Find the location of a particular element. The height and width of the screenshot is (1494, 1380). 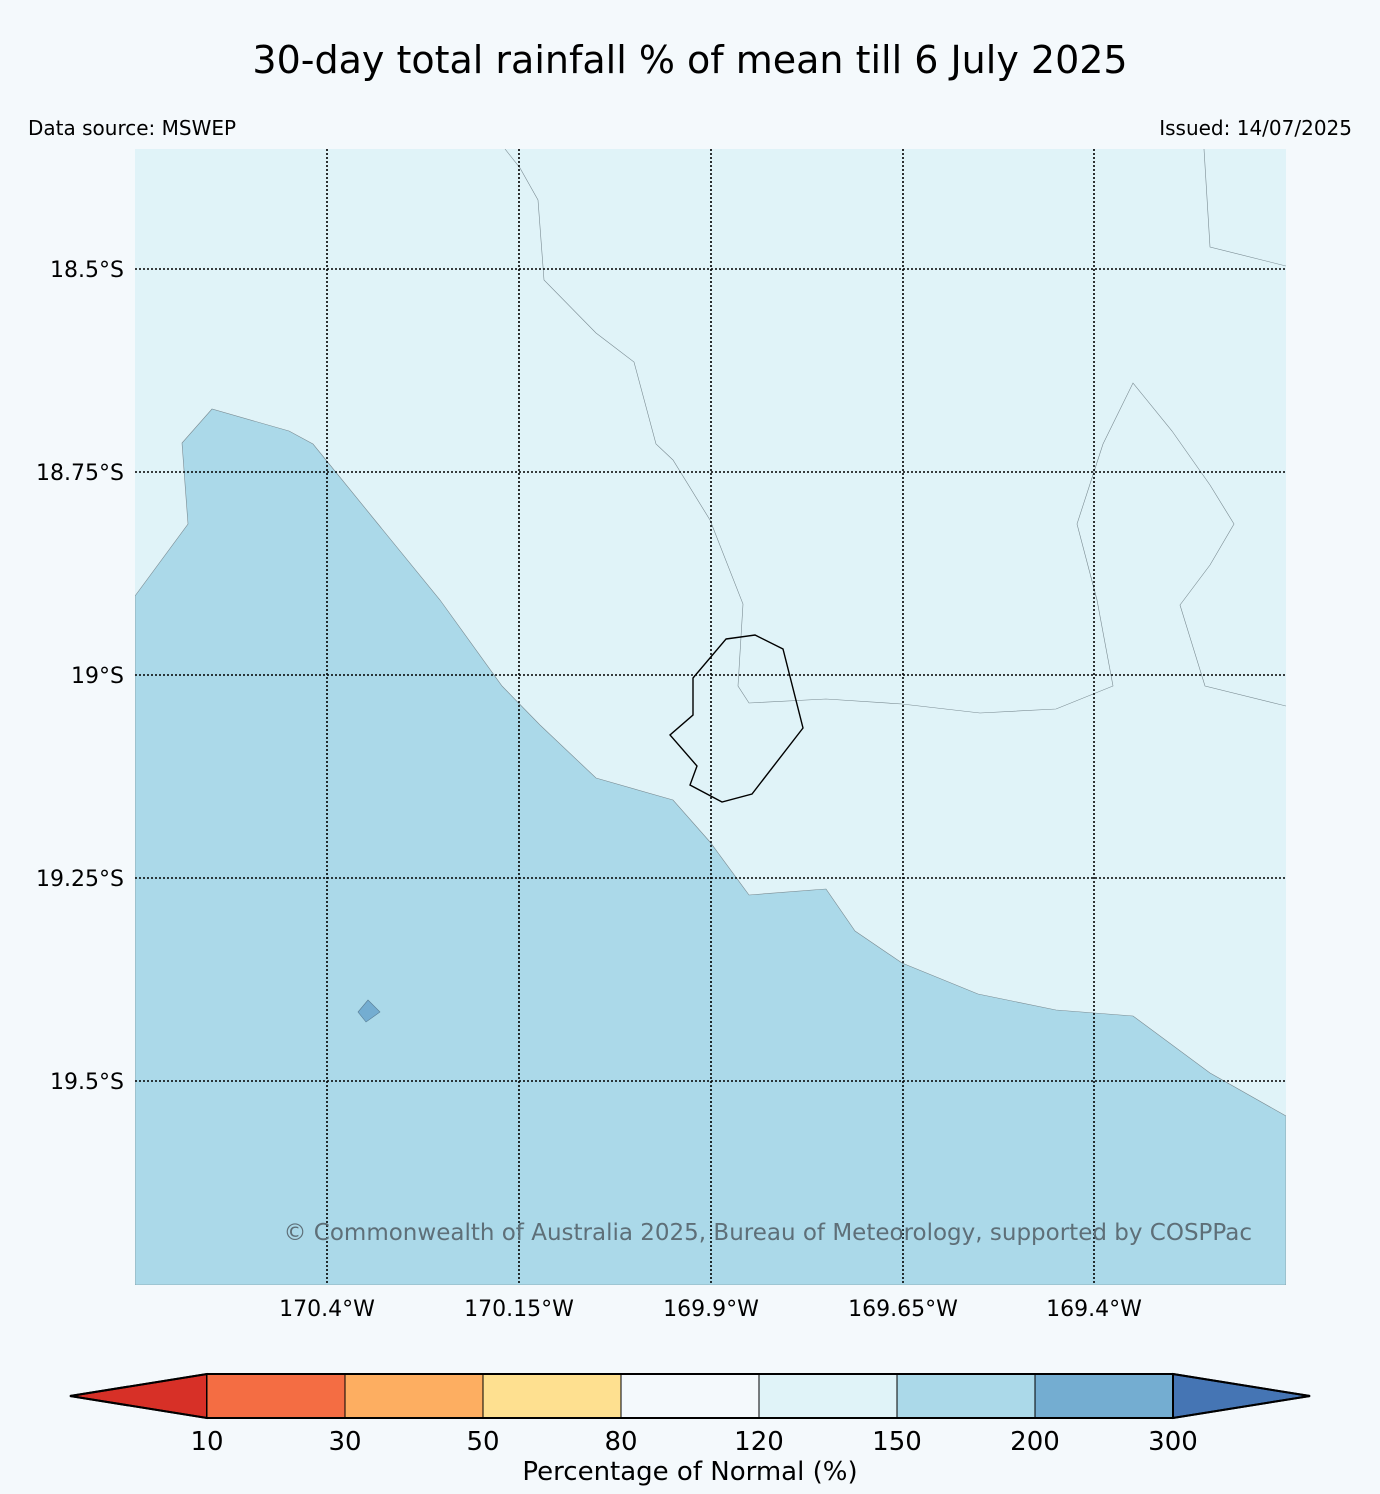

colorbar-outline is located at coordinates (690, 1396).